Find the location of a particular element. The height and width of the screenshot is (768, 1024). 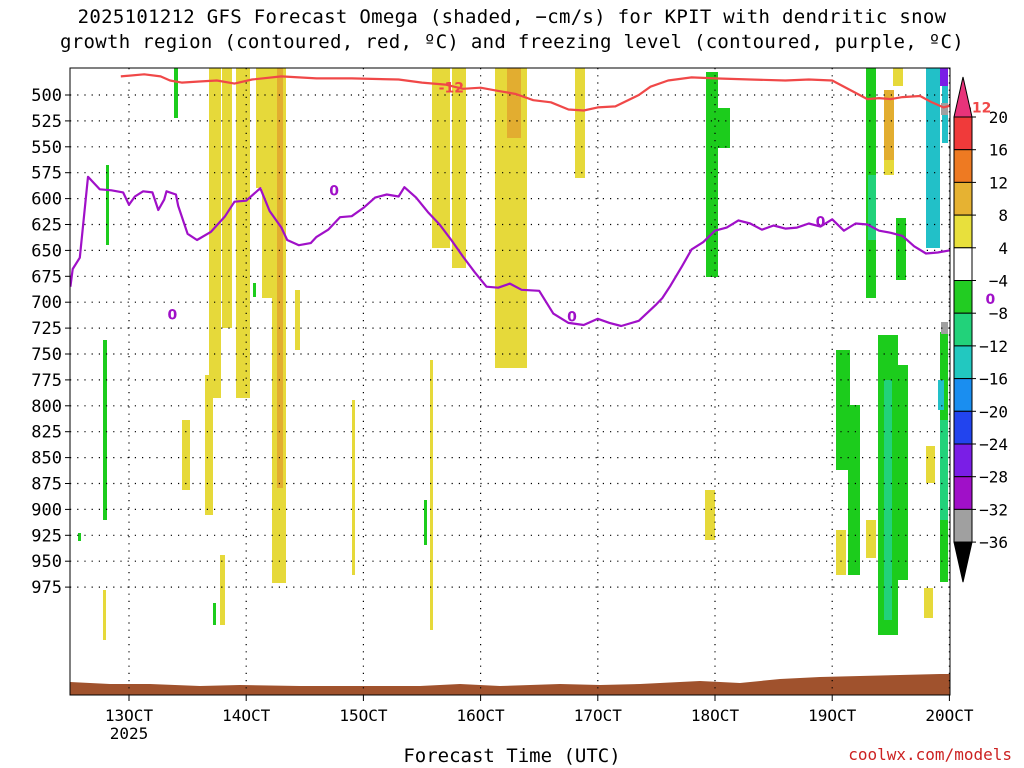

y-tick-label: 650 is located at coordinates (46, 251).